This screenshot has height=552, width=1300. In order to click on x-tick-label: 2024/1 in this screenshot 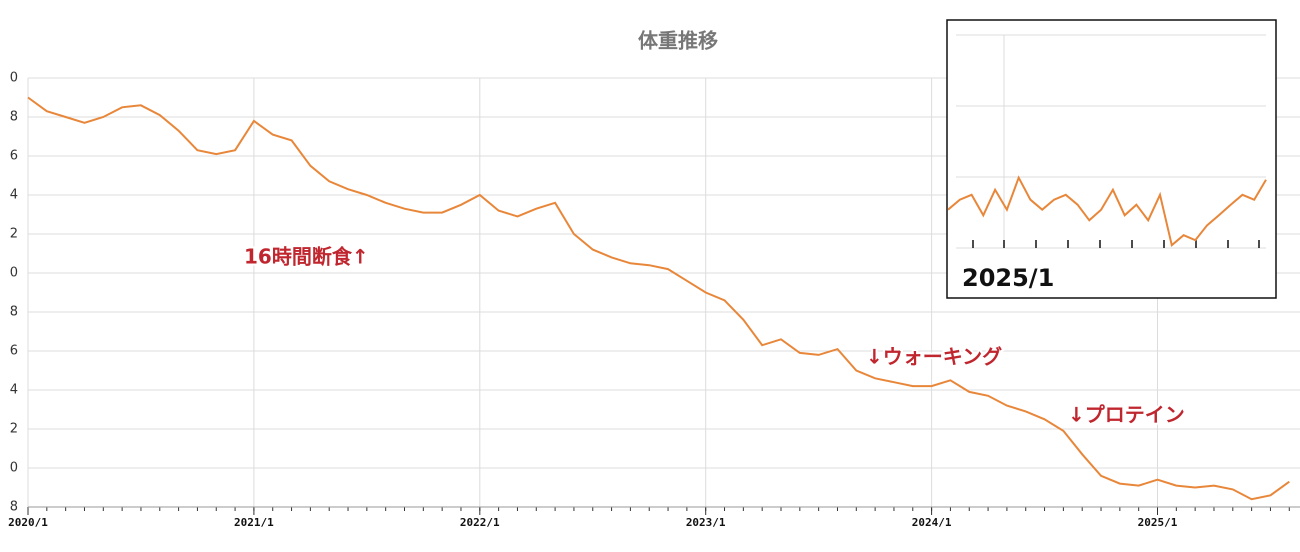, I will do `click(932, 522)`.